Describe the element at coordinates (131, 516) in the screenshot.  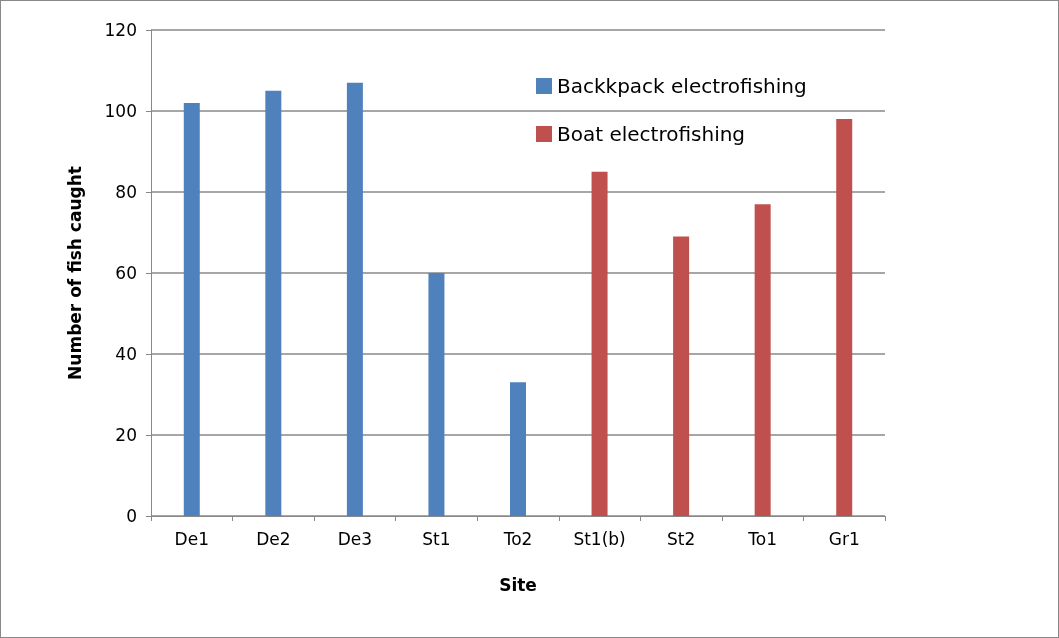
I see `y-tick-label: 0` at that location.